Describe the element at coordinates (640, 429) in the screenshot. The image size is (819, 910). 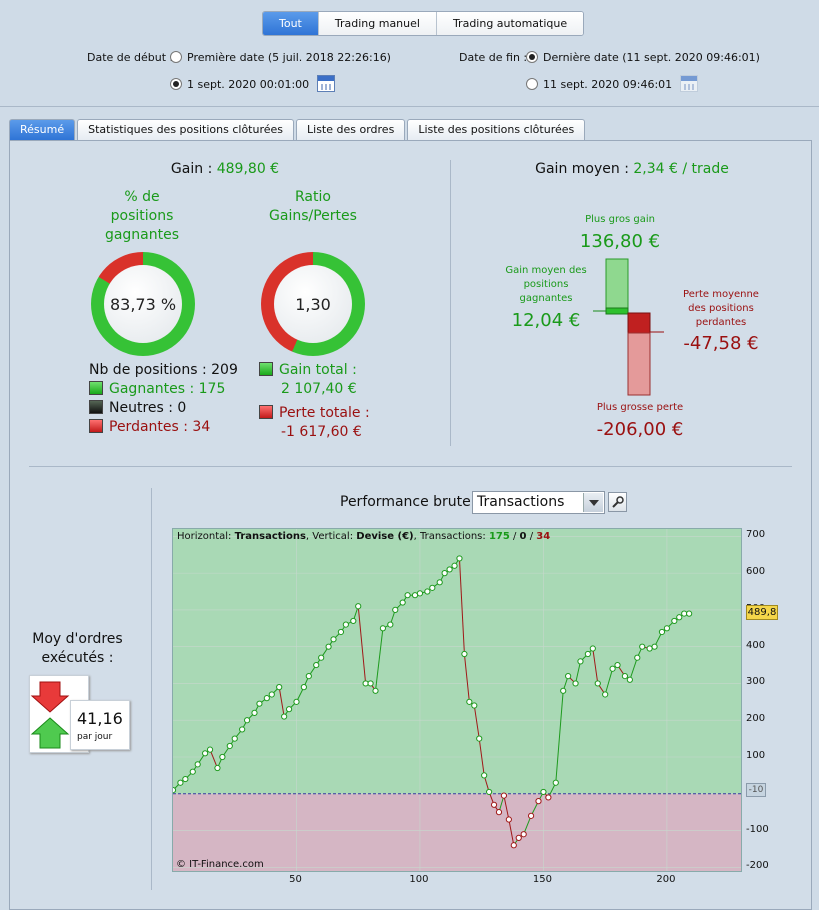
I see `biggest-loss-value: -206,00 €` at that location.